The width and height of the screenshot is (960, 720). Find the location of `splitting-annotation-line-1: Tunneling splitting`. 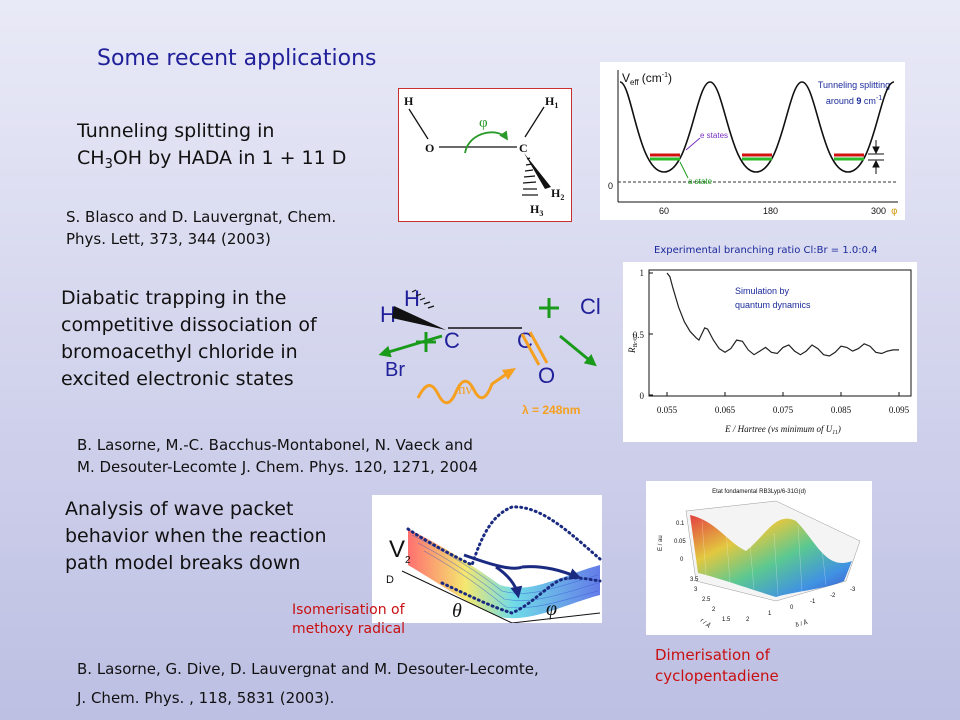

splitting-annotation-line-1: Tunneling splitting is located at coordinates (854, 85).